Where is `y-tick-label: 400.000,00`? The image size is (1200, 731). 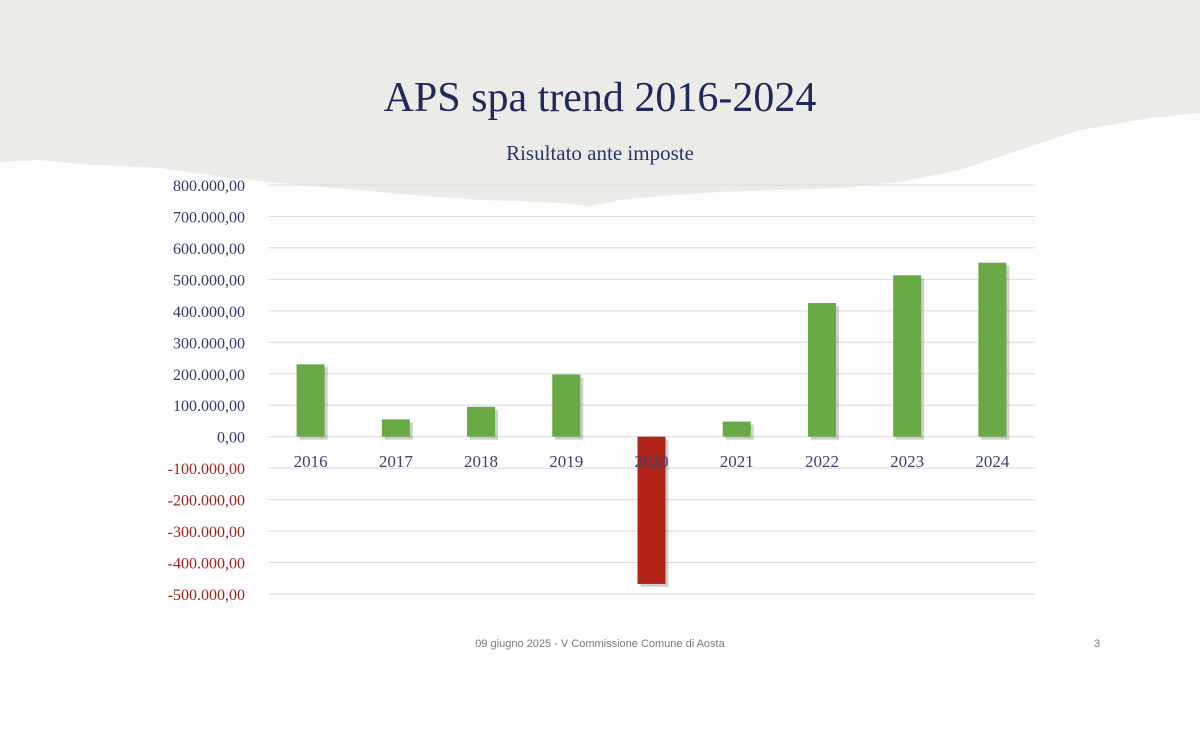
y-tick-label: 400.000,00 is located at coordinates (209, 312).